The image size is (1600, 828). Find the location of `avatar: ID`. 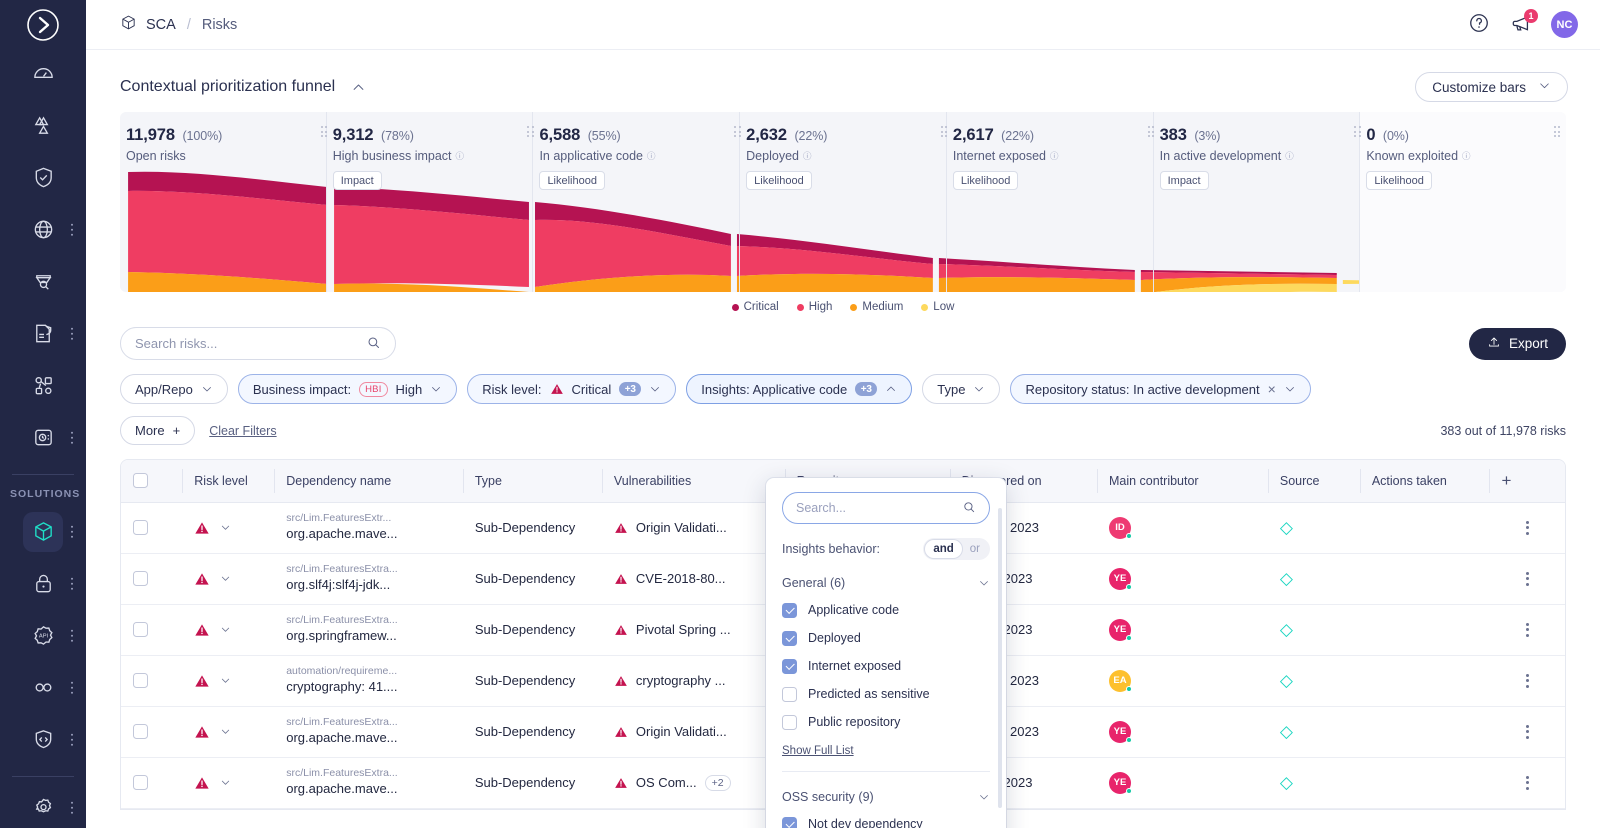

avatar: ID is located at coordinates (1120, 527).